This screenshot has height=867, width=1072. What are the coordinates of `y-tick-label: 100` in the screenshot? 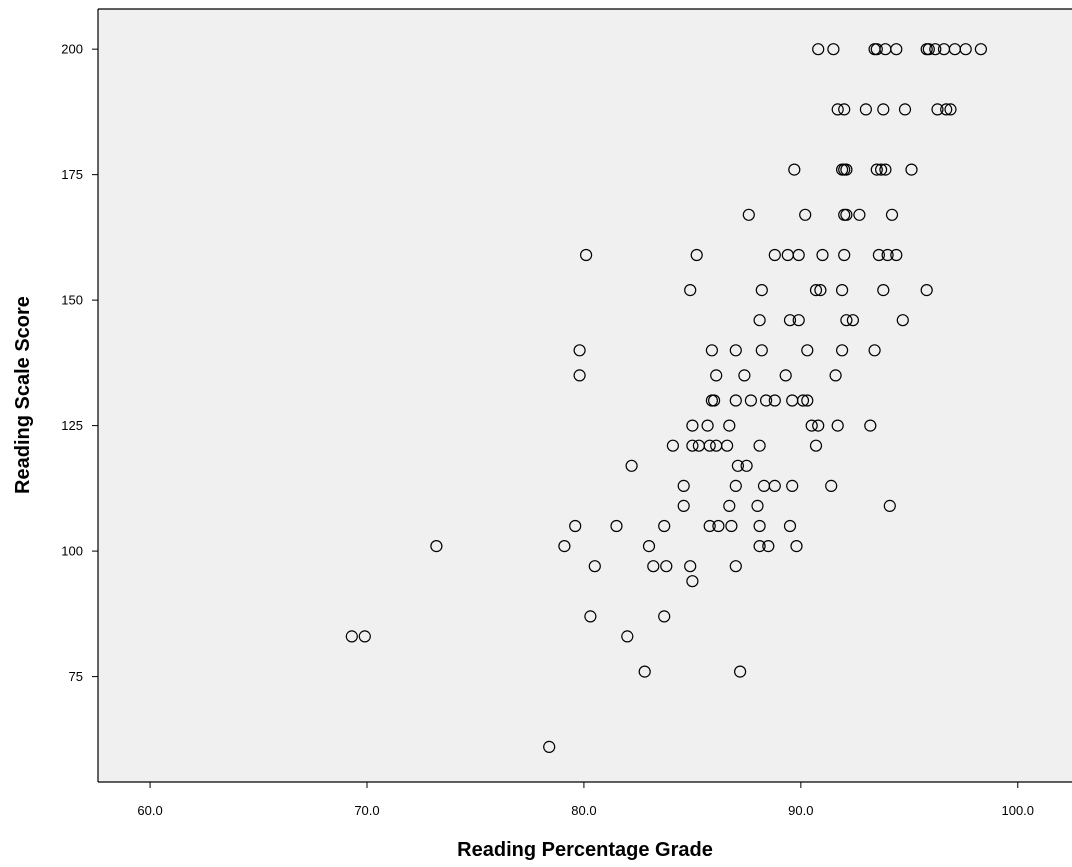 It's located at (72, 551).